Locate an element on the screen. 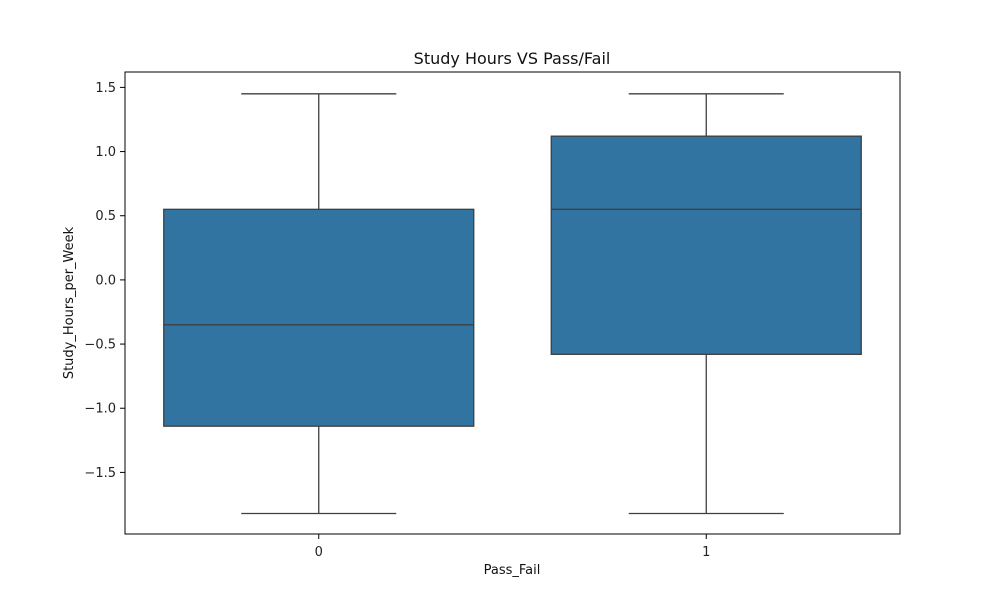  chart-title: Study Hours VS Pass/Fail is located at coordinates (512, 58).